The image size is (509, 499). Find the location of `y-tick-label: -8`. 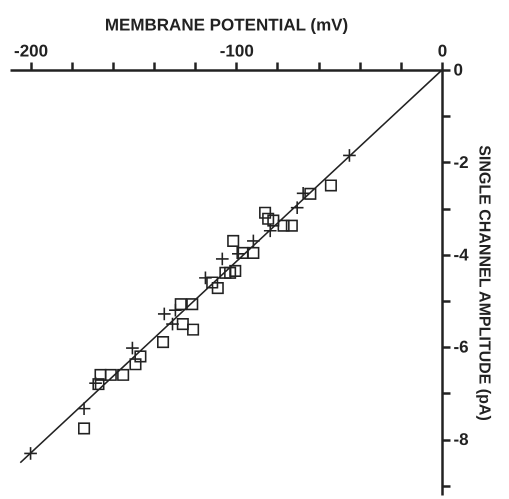

y-tick-label: -8 is located at coordinates (461, 440).